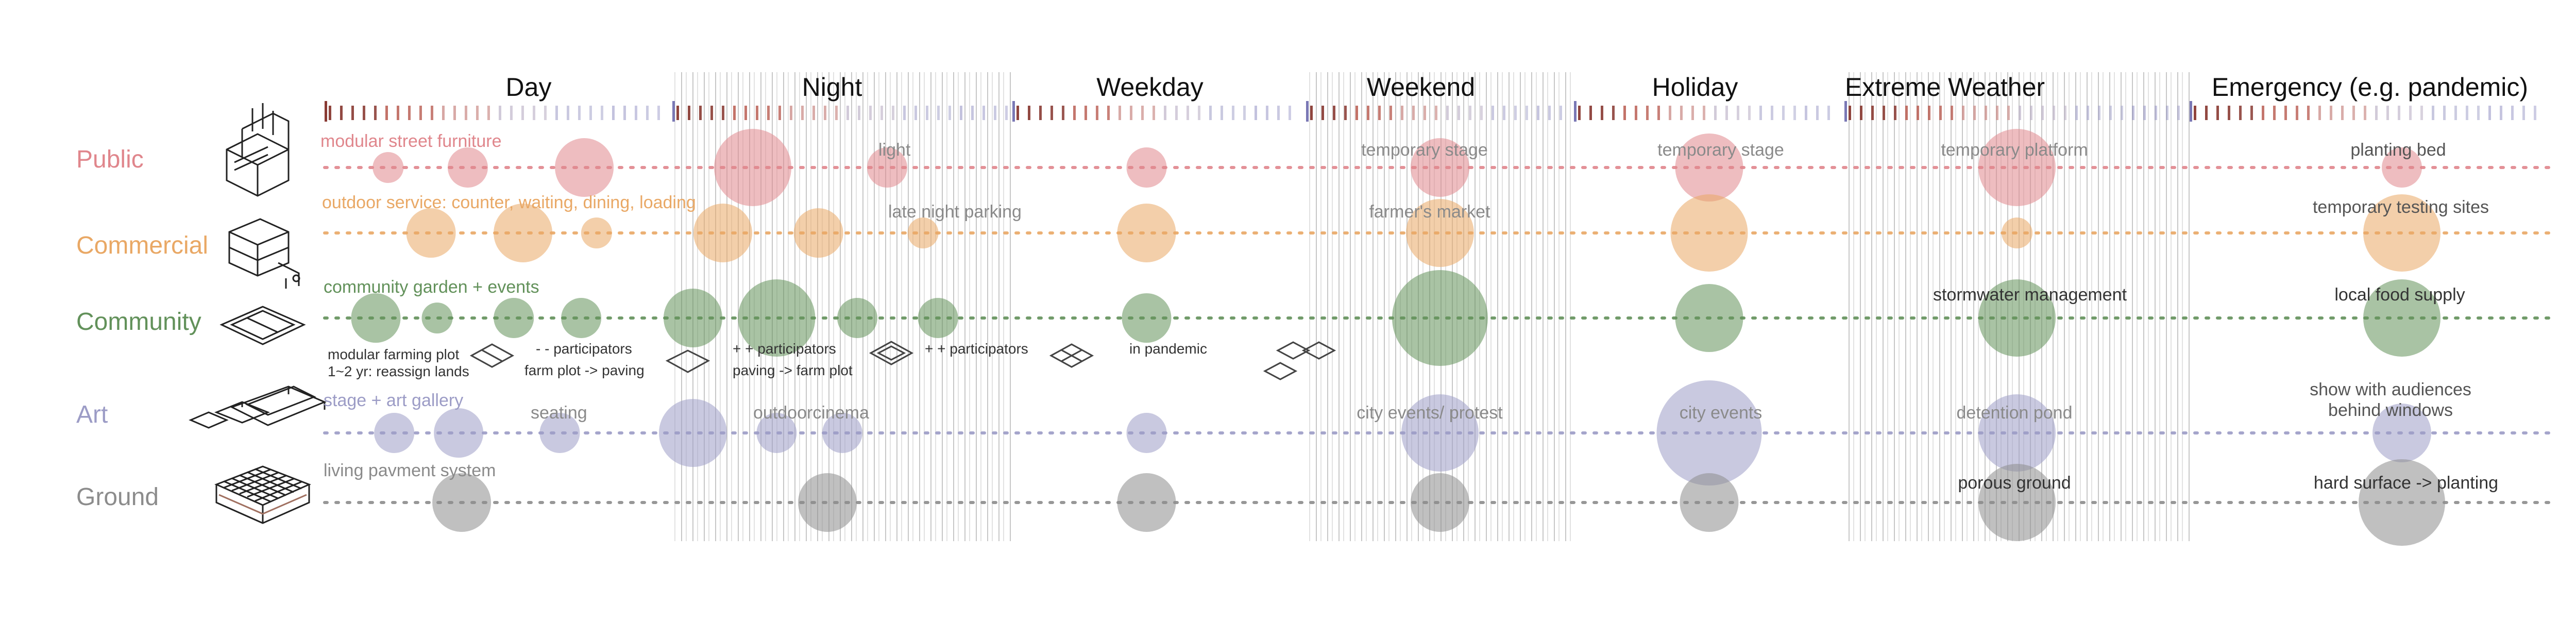 This screenshot has width=2576, height=619. Describe the element at coordinates (462, 502) in the screenshot. I see `bubble-ground-day` at that location.